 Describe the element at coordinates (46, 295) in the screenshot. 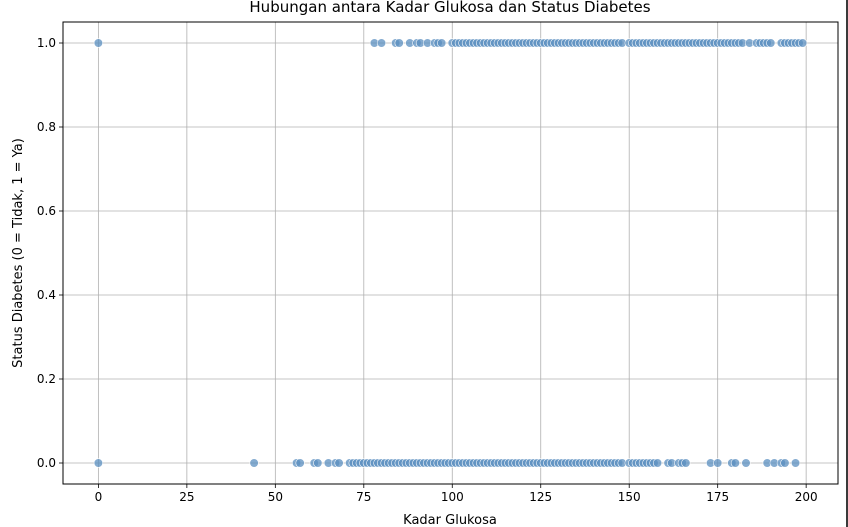

I see `y-tick-label: 0.4` at that location.